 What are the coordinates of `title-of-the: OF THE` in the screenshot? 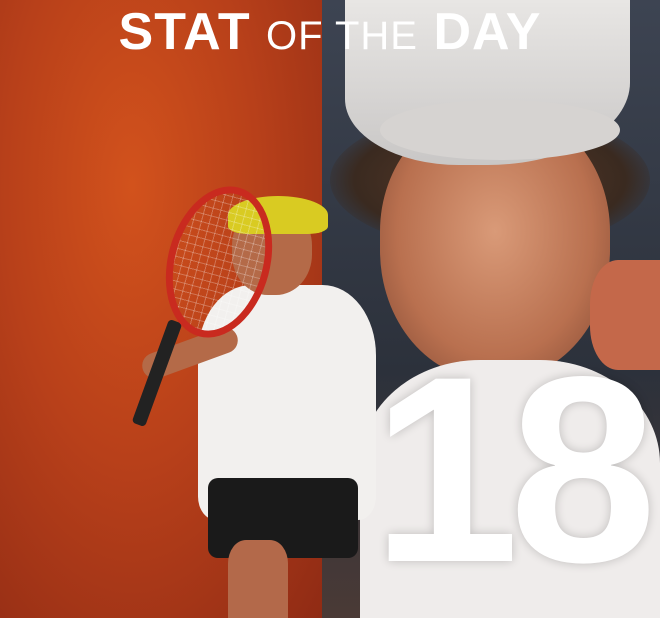 It's located at (342, 36).